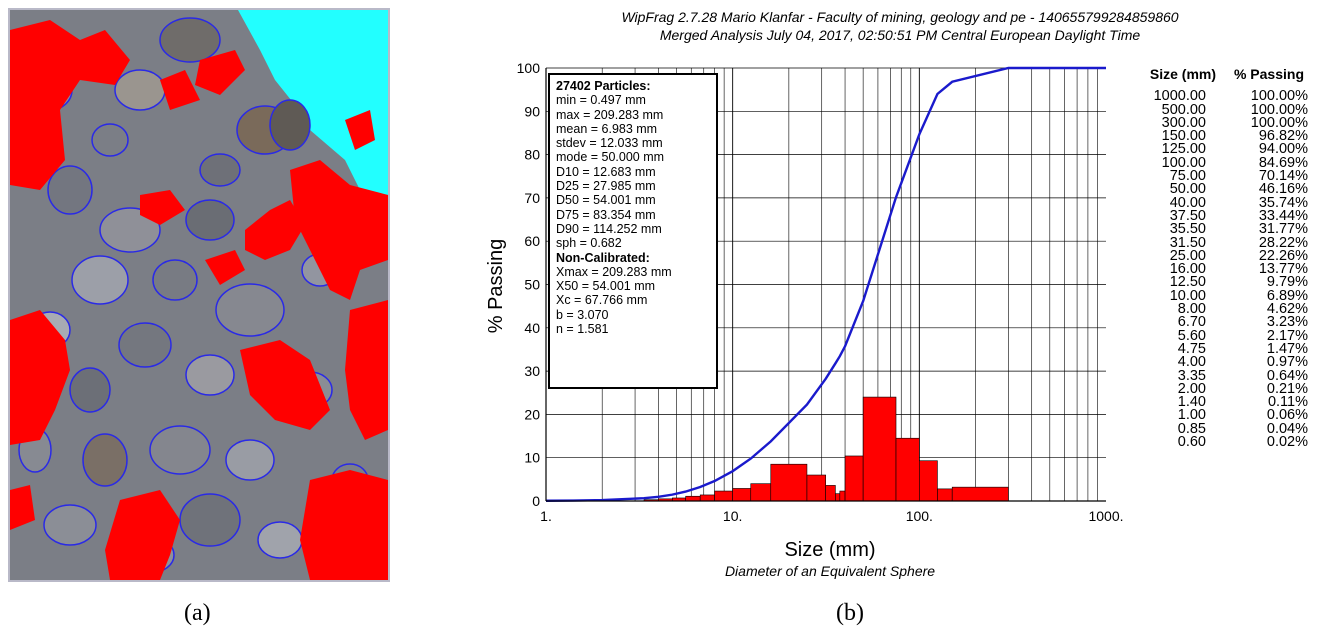  Describe the element at coordinates (1183, 122) in the screenshot. I see `size-cell: 300.00` at that location.